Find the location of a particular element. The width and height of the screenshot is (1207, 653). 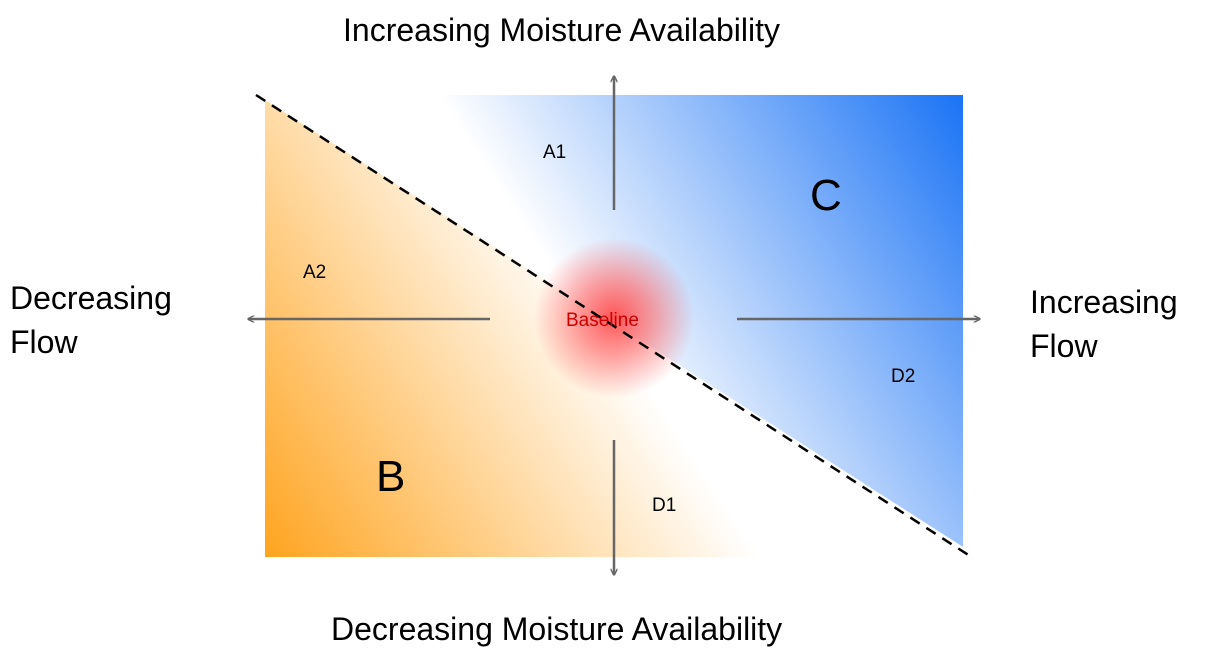

baseline-label: Baseline is located at coordinates (602, 320).